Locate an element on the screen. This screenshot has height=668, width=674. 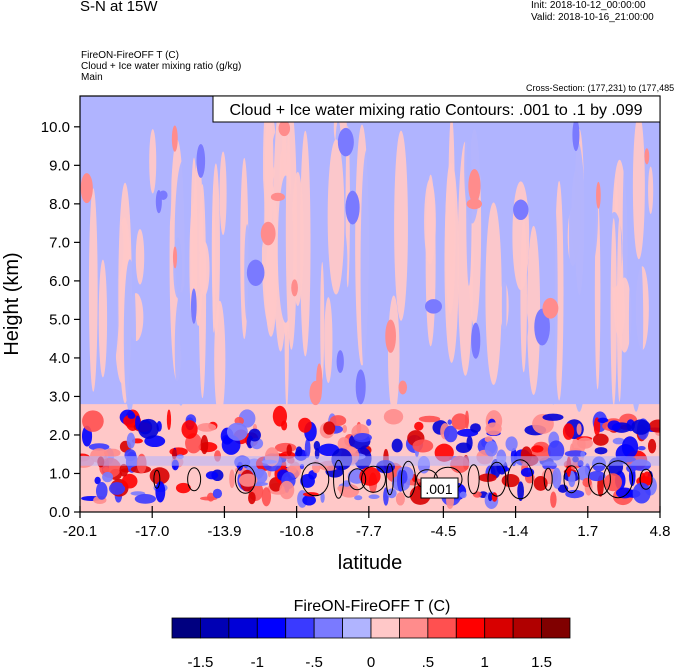
y-tick-label: 10.0 is located at coordinates (55, 127).